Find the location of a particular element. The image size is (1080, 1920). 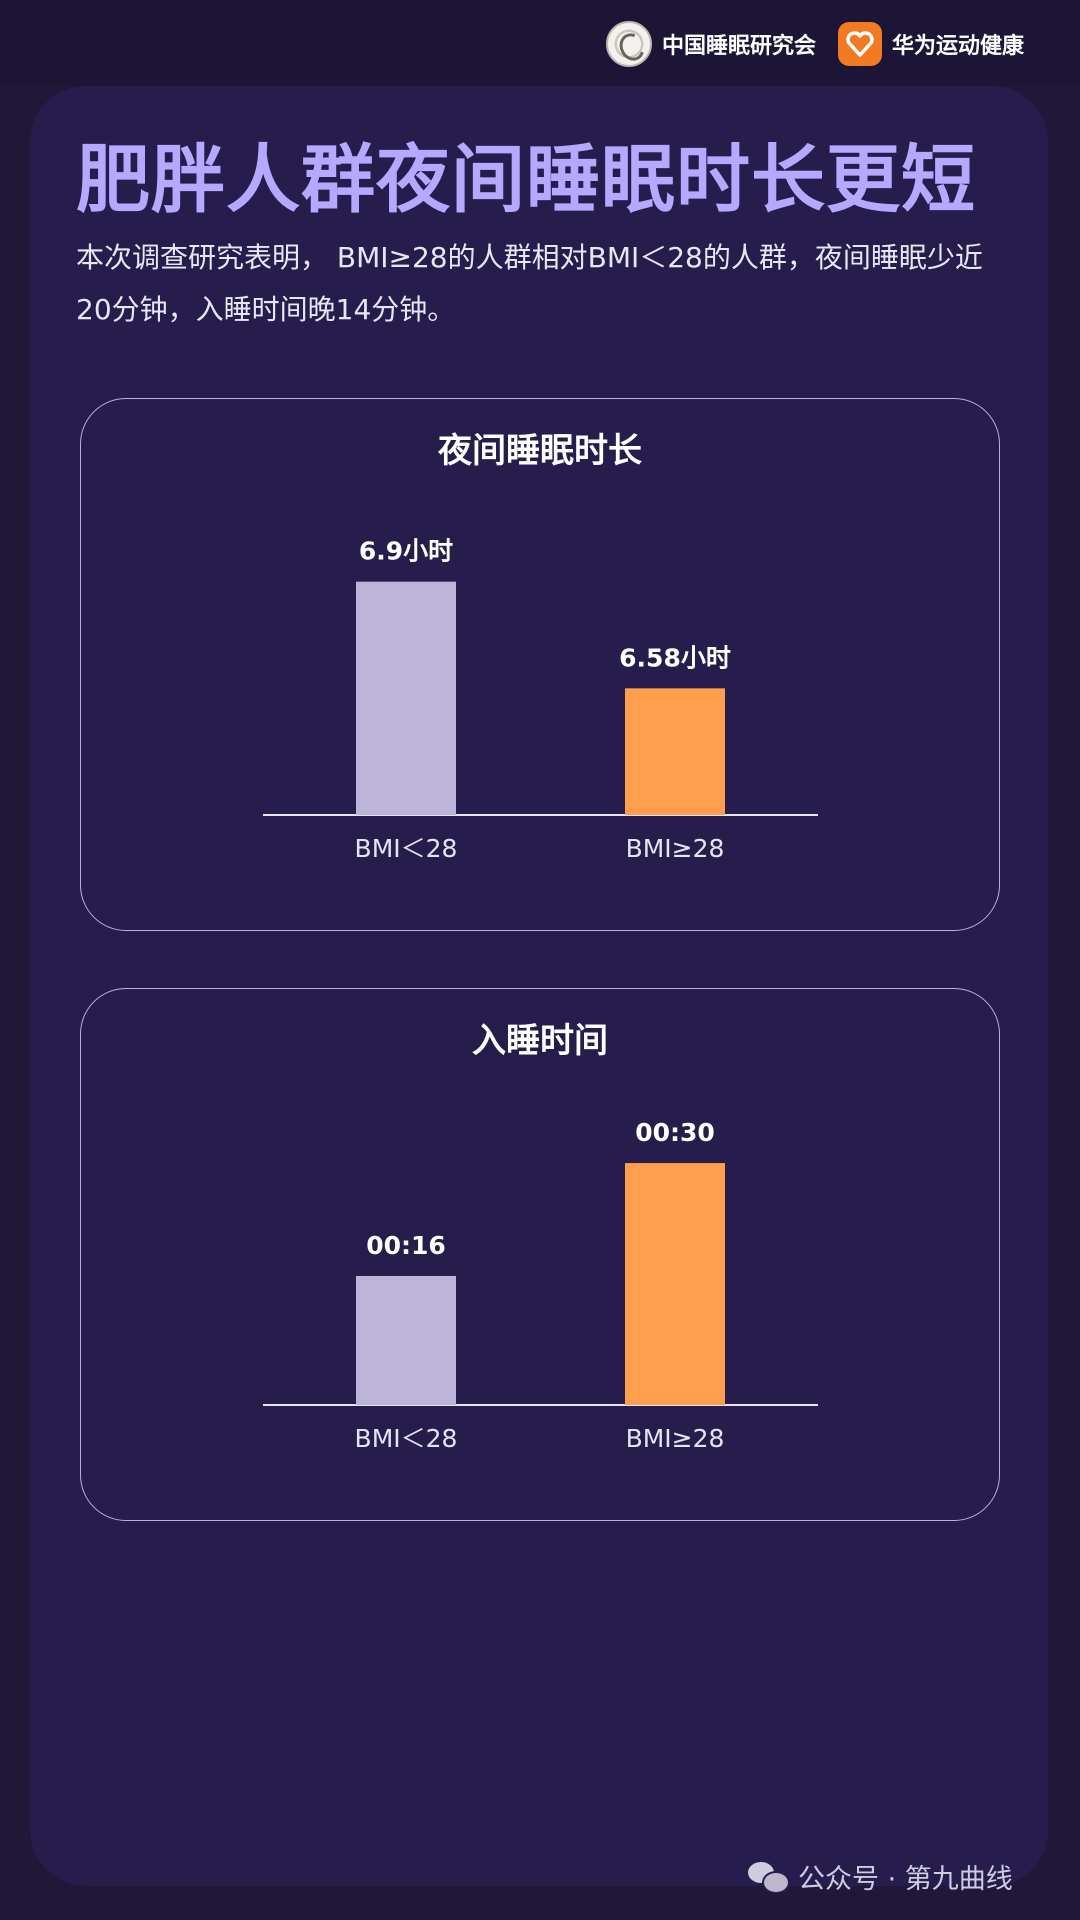

top-bar is located at coordinates (540, 43).